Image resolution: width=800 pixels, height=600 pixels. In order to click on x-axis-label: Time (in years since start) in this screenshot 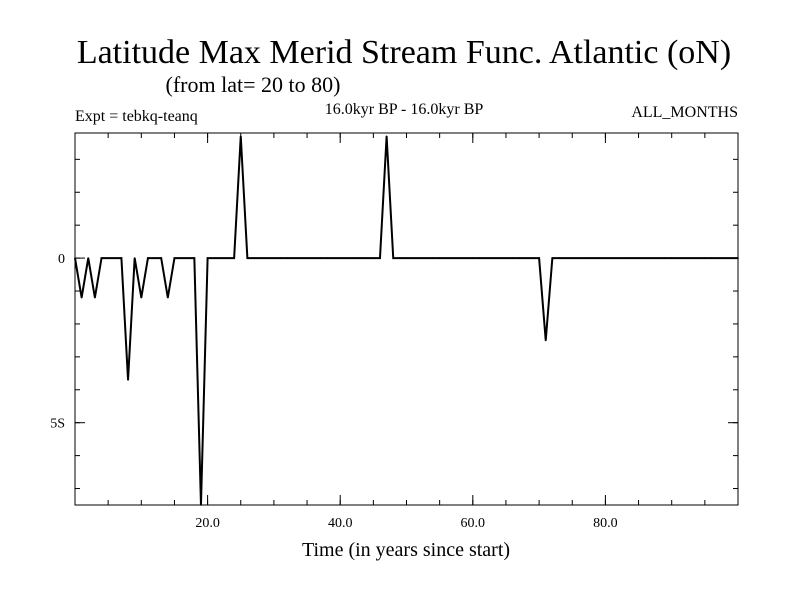, I will do `click(406, 550)`.